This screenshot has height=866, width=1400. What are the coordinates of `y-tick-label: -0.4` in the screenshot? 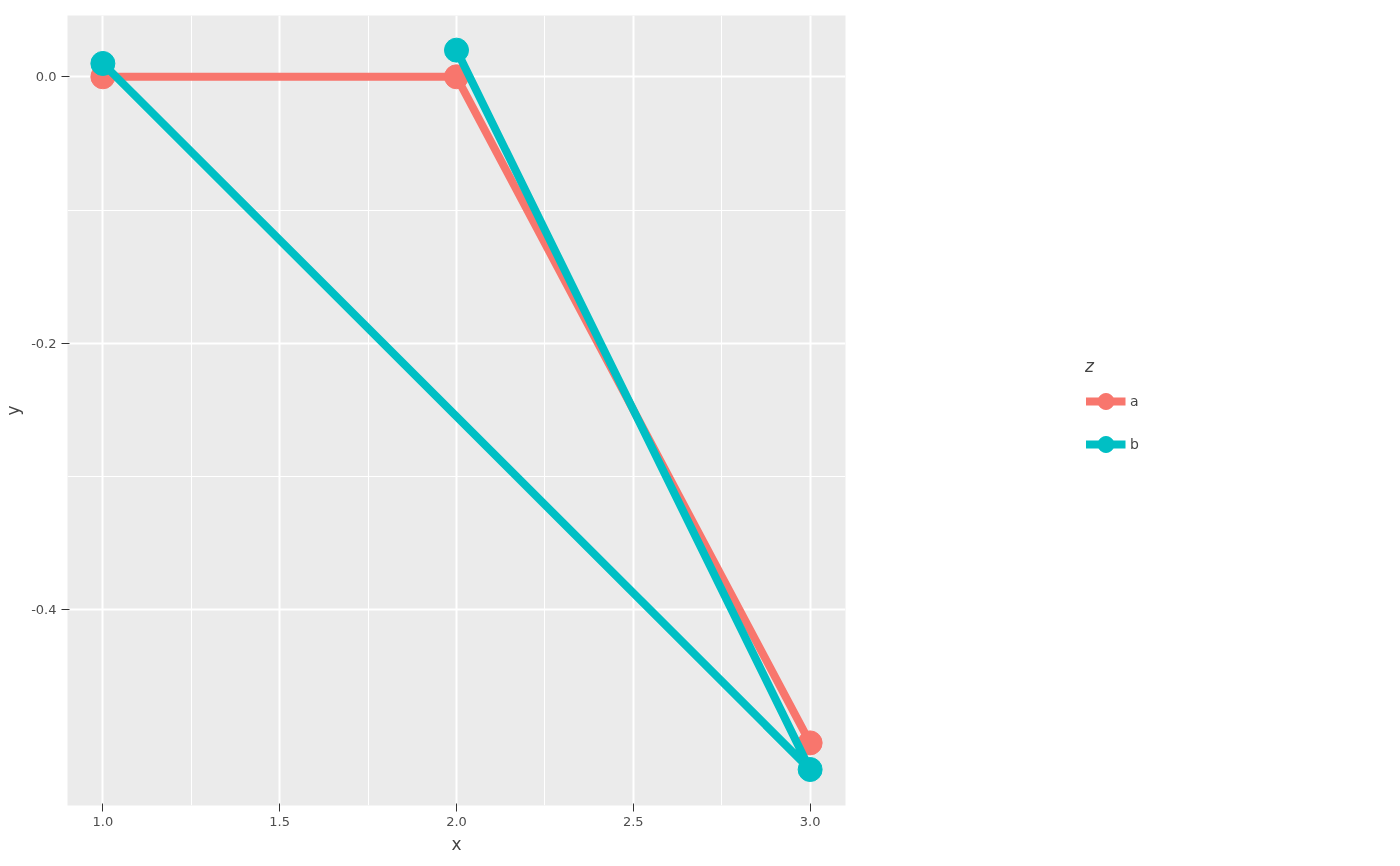 It's located at (44, 610).